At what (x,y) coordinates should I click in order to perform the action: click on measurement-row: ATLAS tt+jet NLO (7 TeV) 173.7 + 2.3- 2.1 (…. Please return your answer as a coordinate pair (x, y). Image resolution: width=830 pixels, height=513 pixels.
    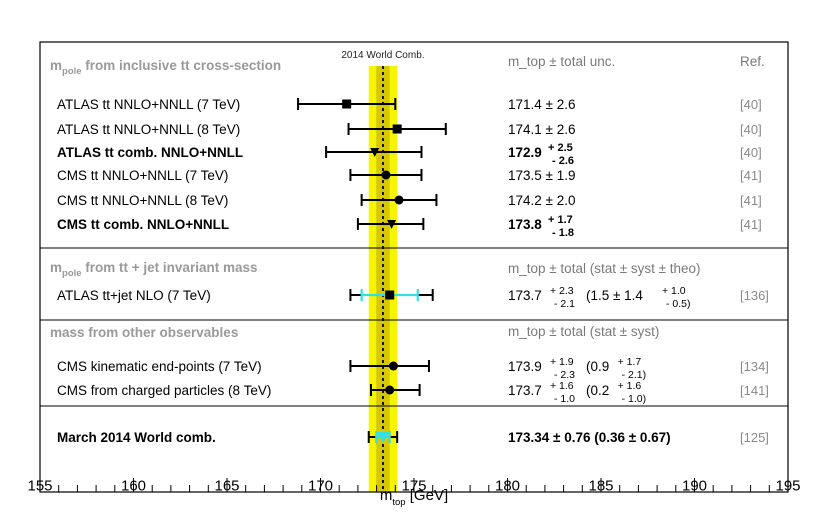
    Looking at the image, I should click on (413, 297).